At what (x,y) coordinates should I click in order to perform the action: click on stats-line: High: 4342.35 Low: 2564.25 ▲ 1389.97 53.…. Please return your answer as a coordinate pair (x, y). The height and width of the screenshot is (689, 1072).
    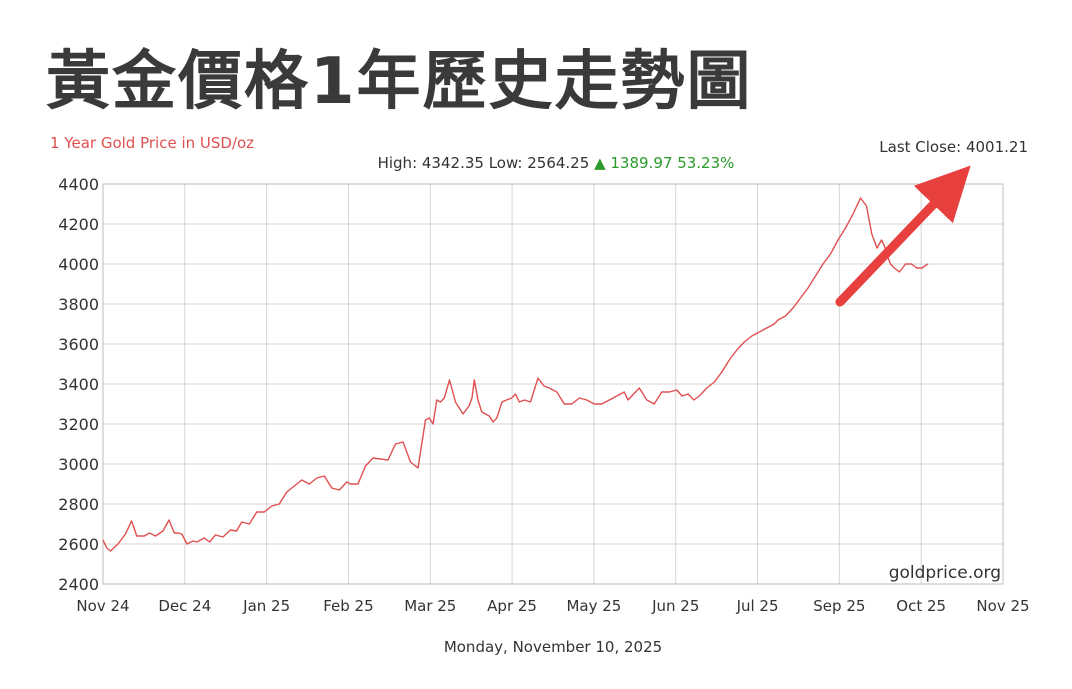
    Looking at the image, I should click on (556, 163).